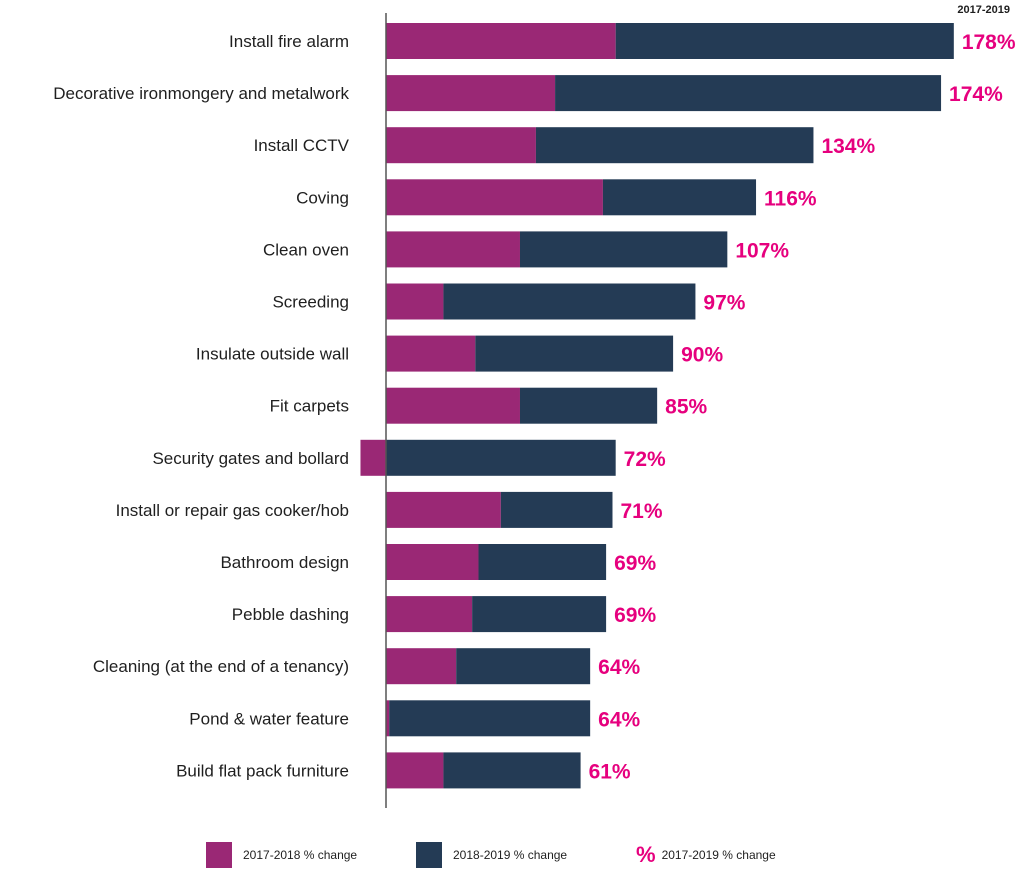  What do you see at coordinates (322, 197) in the screenshot?
I see `category-label: Coving` at bounding box center [322, 197].